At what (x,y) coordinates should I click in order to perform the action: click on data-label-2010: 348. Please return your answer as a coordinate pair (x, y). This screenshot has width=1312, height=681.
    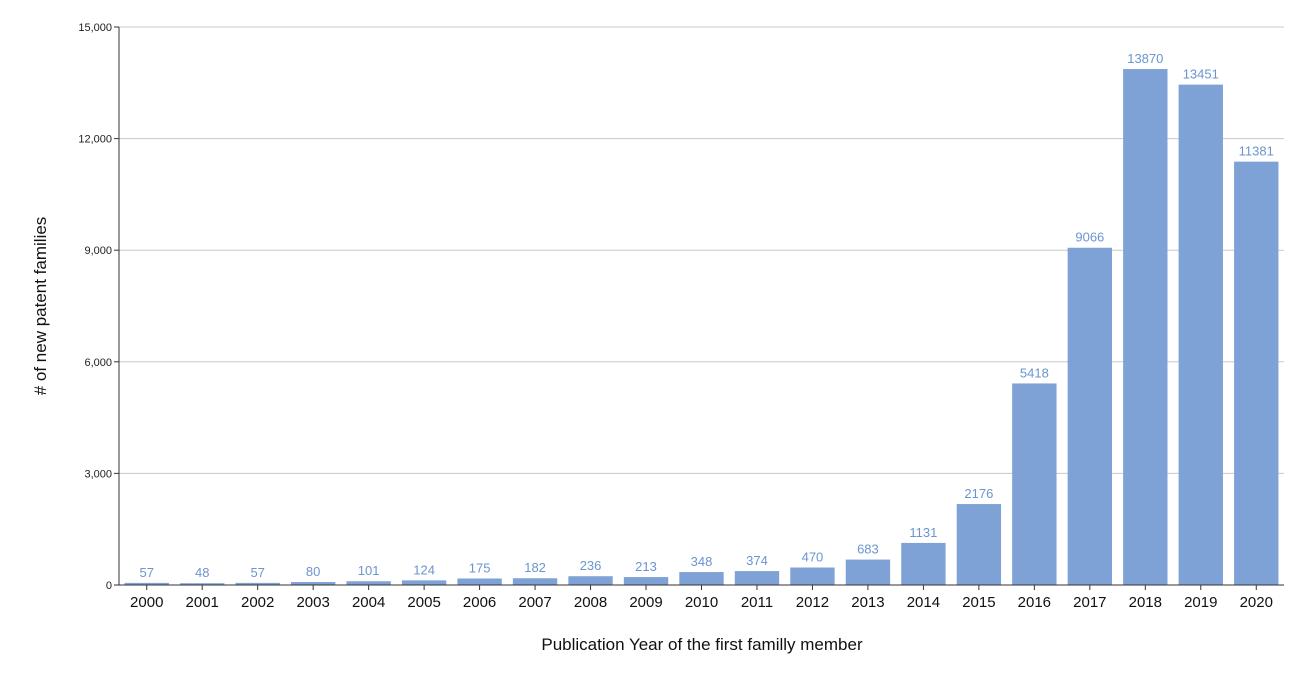
    Looking at the image, I should click on (702, 561).